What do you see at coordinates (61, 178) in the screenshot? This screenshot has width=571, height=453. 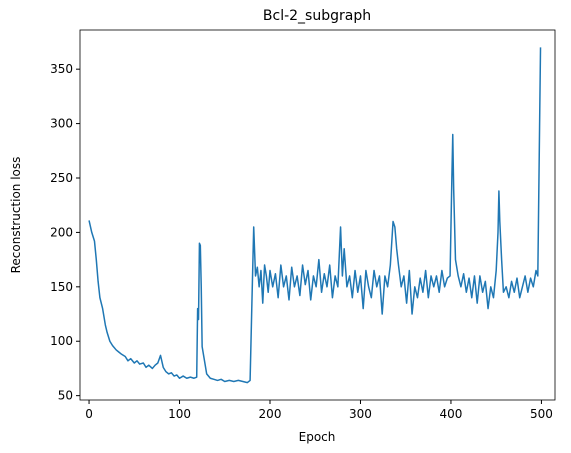 I see `y-tick-label: 250` at bounding box center [61, 178].